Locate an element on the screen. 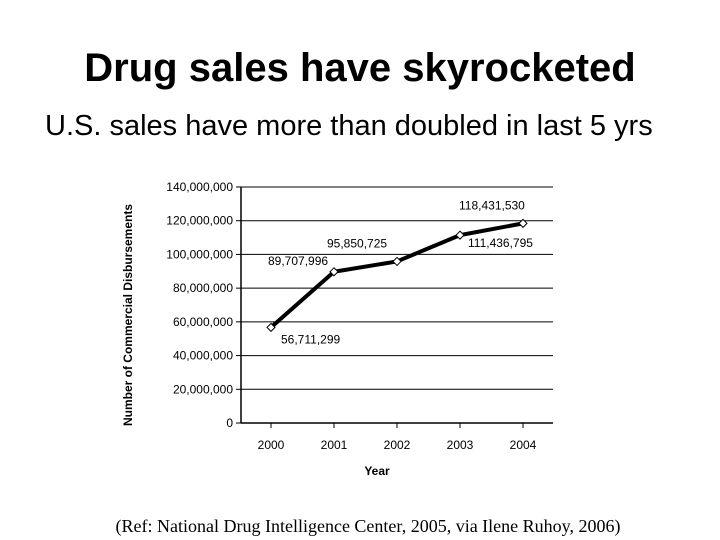 Image resolution: width=720 pixels, height=540 pixels. y-tick-label: 20,000,000 is located at coordinates (203, 389).